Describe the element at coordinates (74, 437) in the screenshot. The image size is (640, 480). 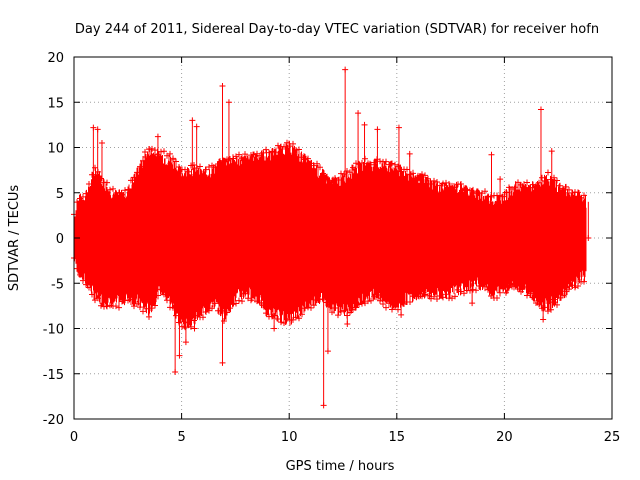
I see `x-tick-label: 0` at that location.